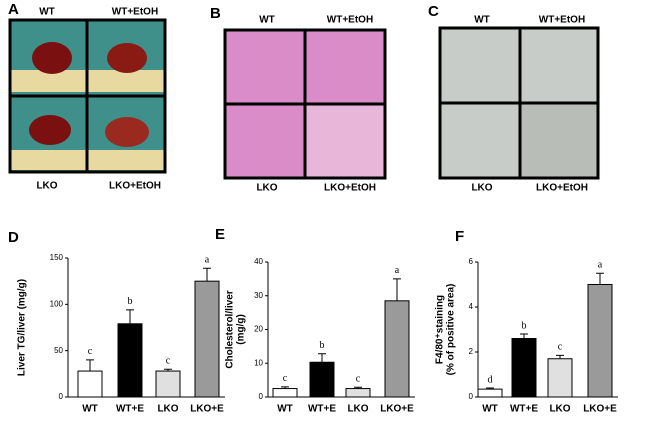 Image resolution: width=650 pixels, height=431 pixels. What do you see at coordinates (57, 303) in the screenshot?
I see `y-tick-label: 100` at bounding box center [57, 303].